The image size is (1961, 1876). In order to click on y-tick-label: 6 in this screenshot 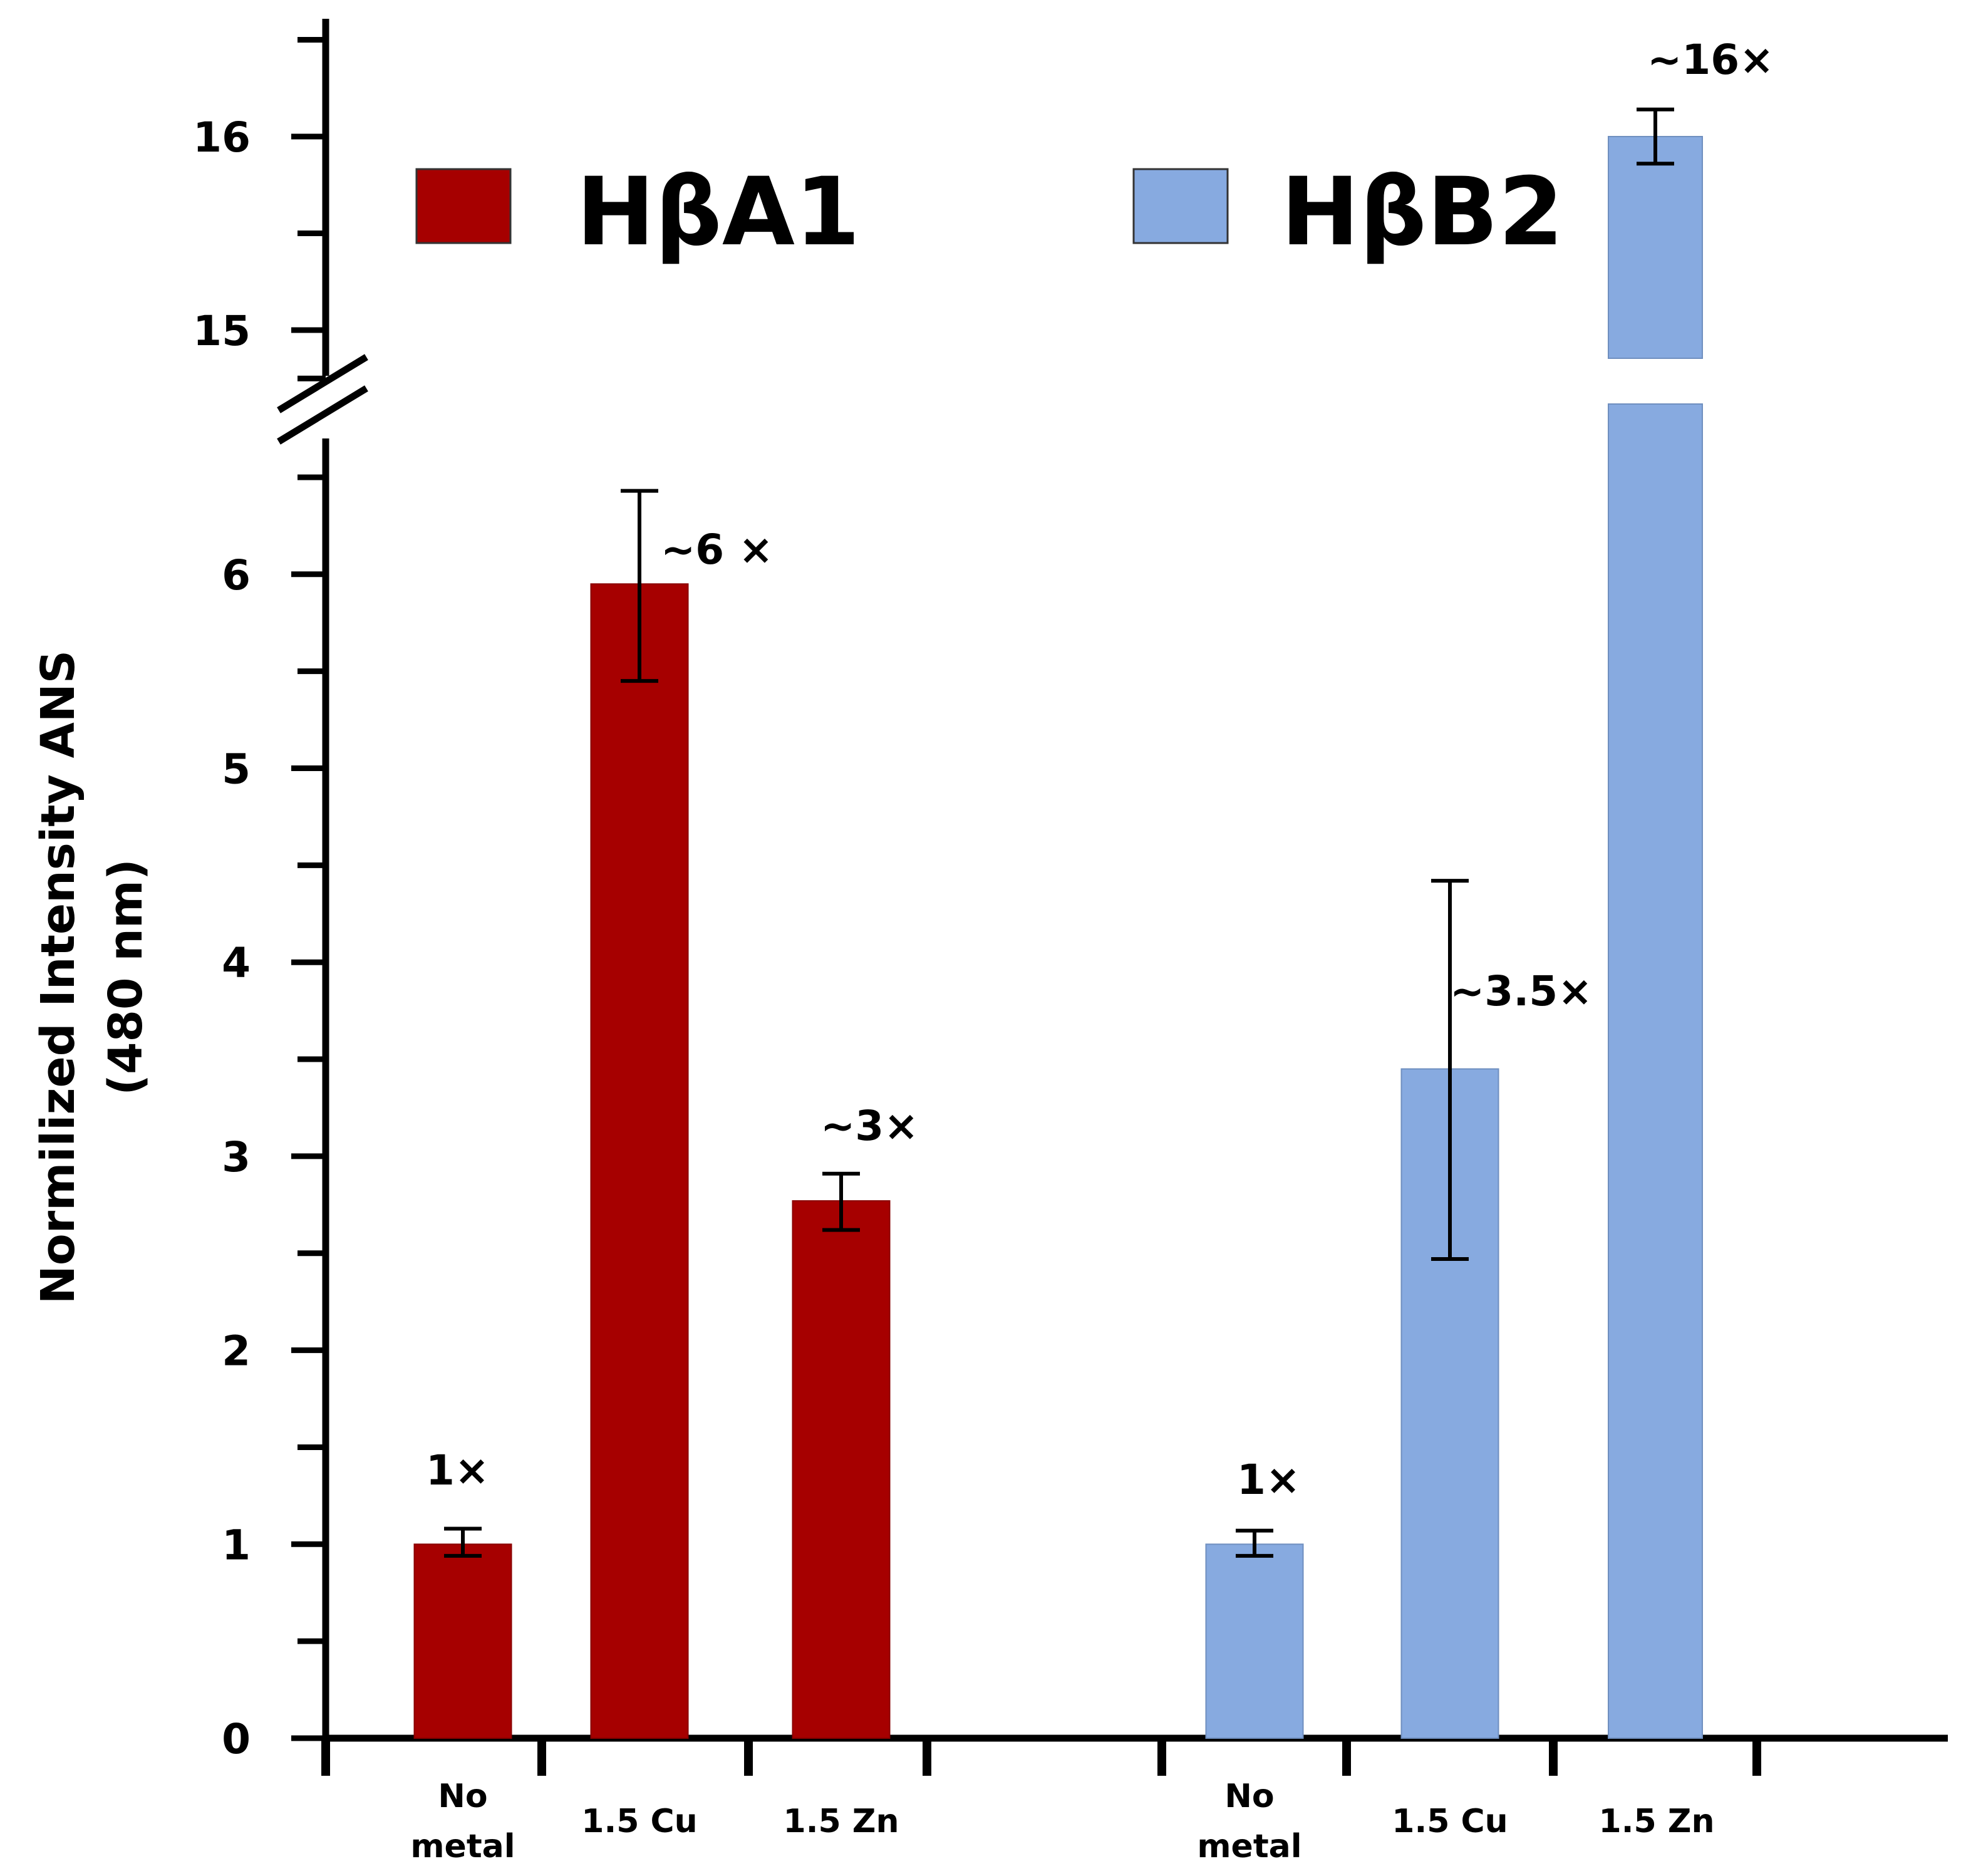, I will do `click(237, 575)`.